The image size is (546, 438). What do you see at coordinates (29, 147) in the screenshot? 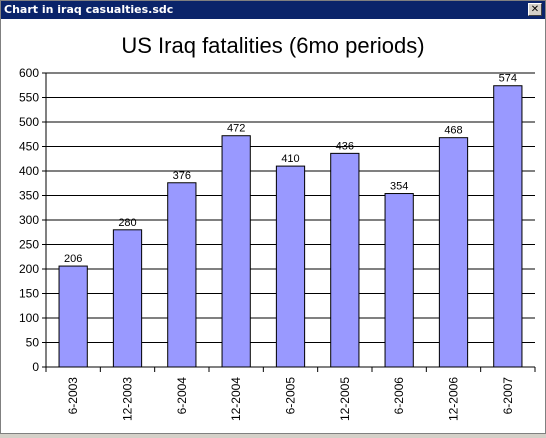
I see `y-tick-label: 450` at bounding box center [29, 147].